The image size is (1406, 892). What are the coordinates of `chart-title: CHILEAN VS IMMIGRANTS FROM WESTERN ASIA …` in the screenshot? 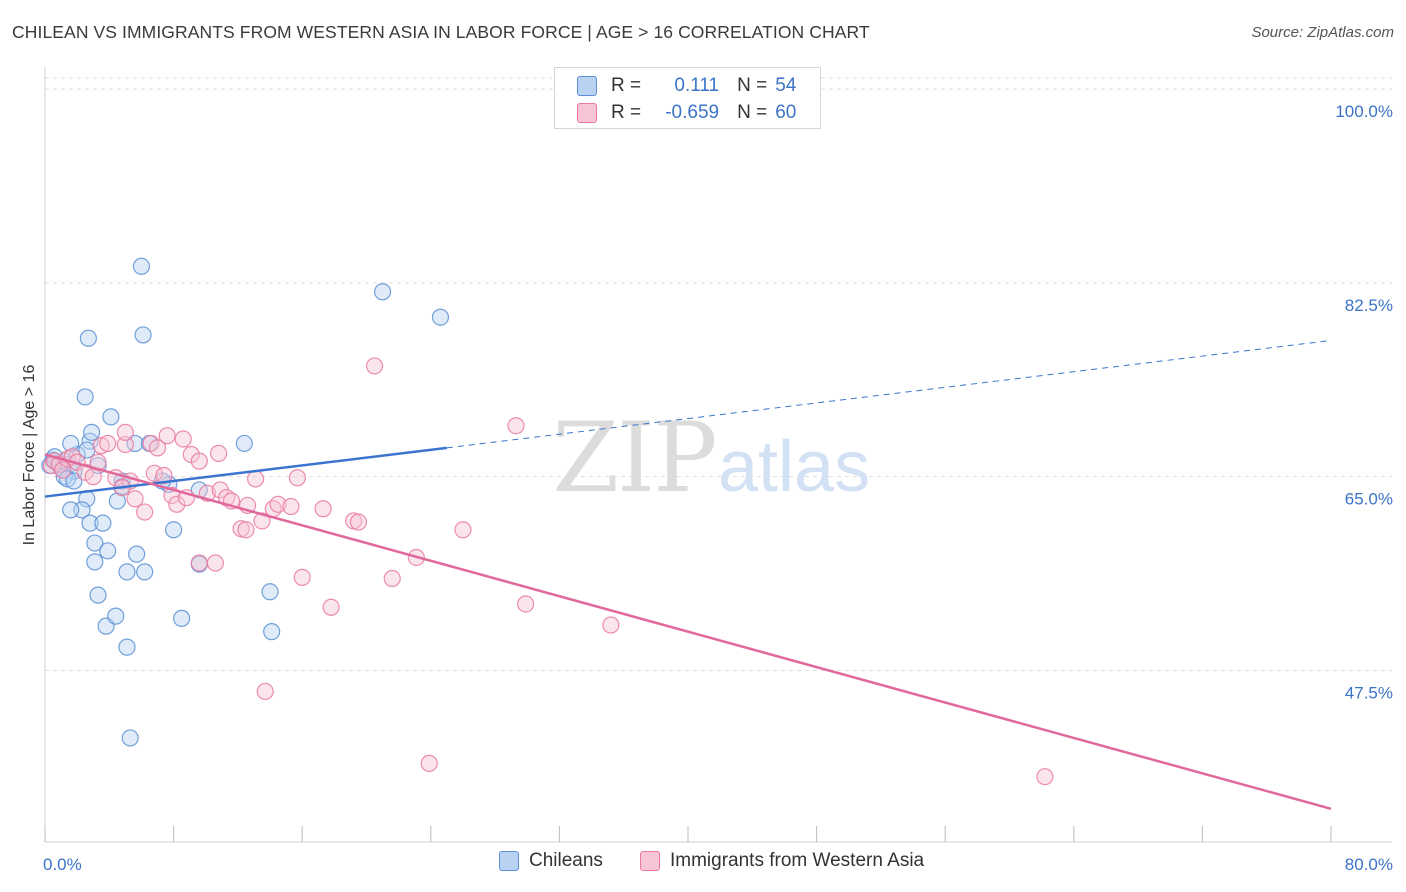 It's located at (441, 32).